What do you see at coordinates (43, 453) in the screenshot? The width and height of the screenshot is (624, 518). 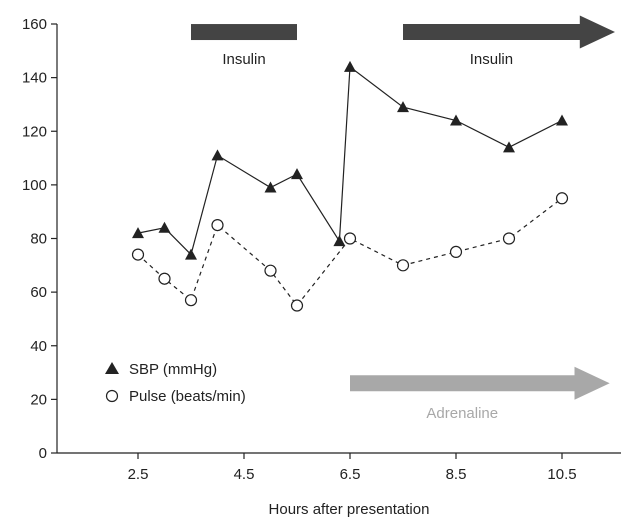 I see `y-tick-label: 0` at bounding box center [43, 453].